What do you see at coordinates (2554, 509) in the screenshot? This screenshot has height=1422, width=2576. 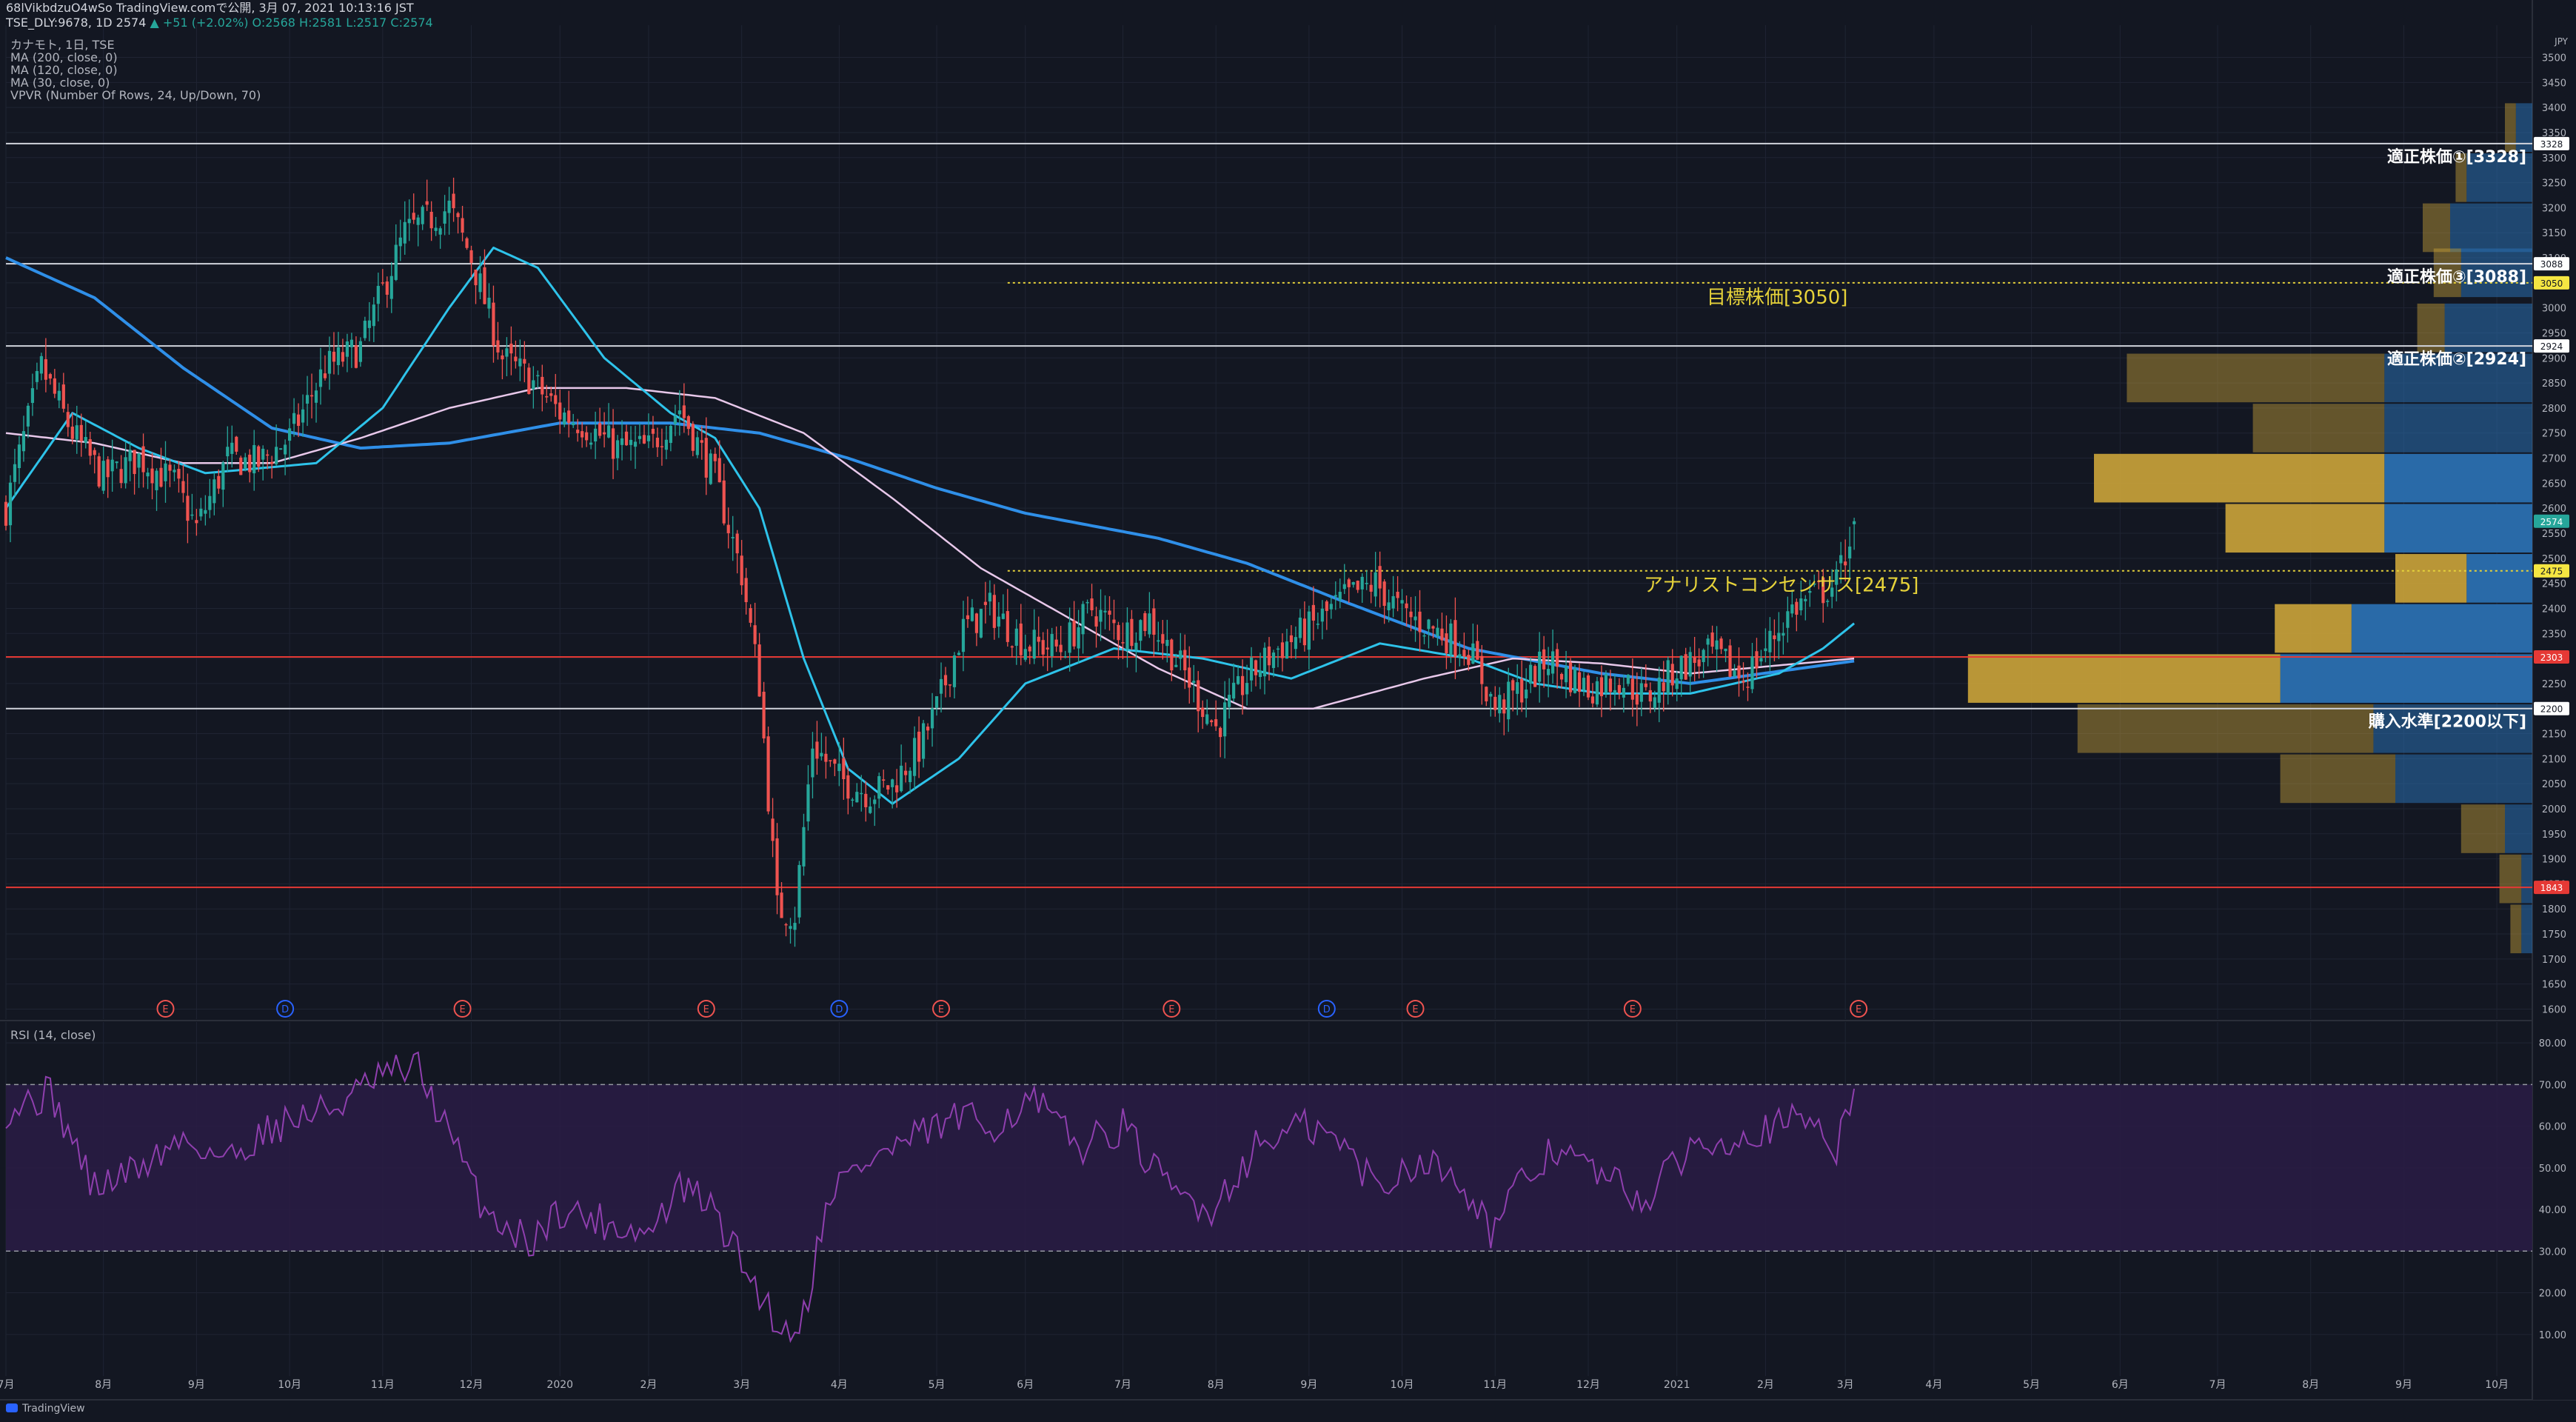 I see `price-tick-label: 2600` at bounding box center [2554, 509].